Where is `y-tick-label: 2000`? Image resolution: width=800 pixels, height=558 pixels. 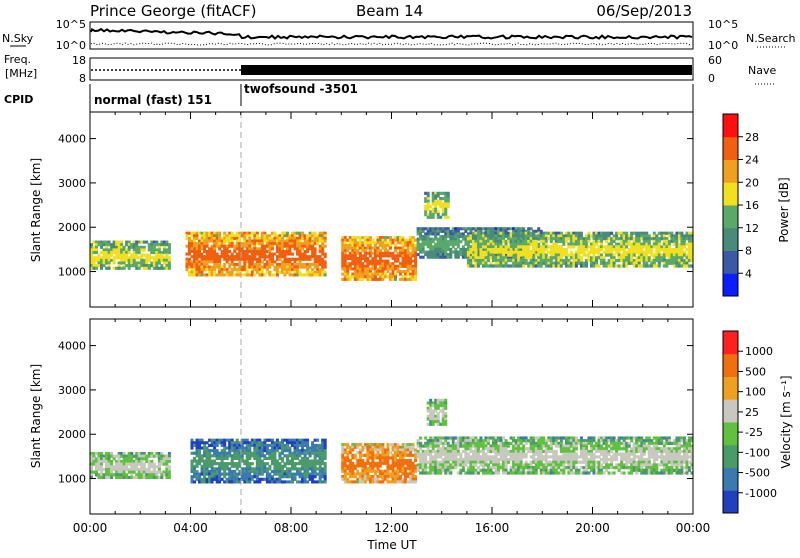 y-tick-label: 2000 is located at coordinates (72, 227).